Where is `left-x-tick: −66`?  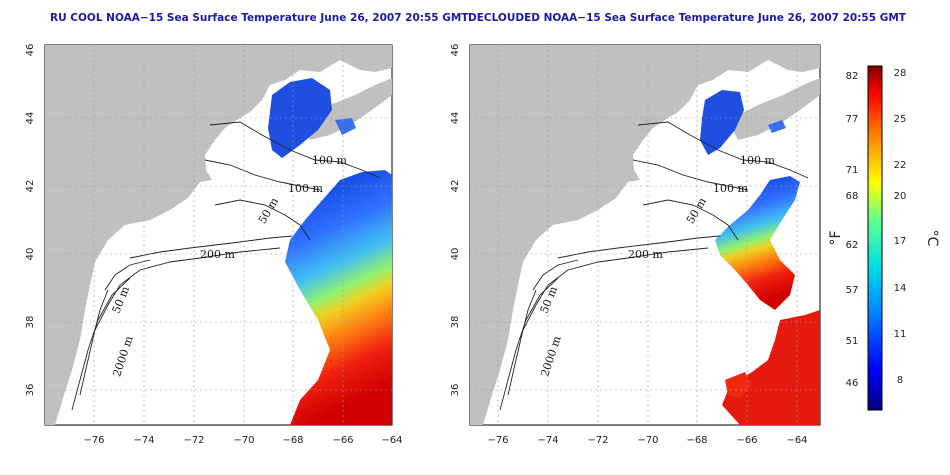 left-x-tick: −66 is located at coordinates (342, 440).